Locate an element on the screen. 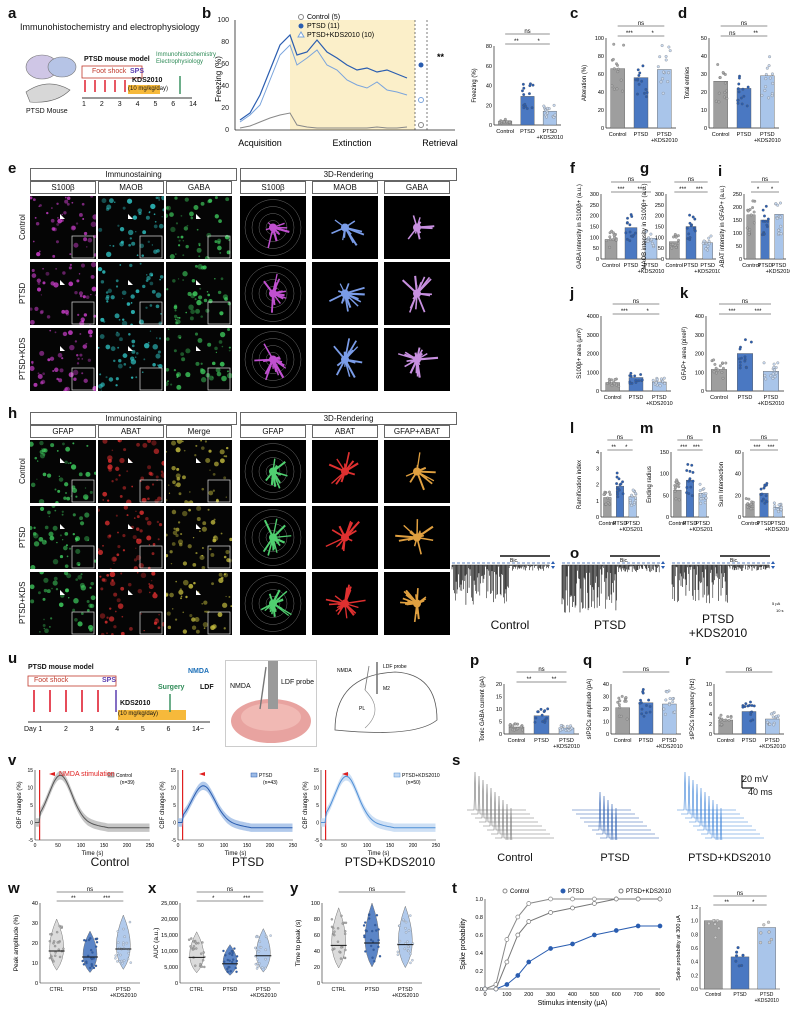  sholl-ring is located at coordinates (273, 359).